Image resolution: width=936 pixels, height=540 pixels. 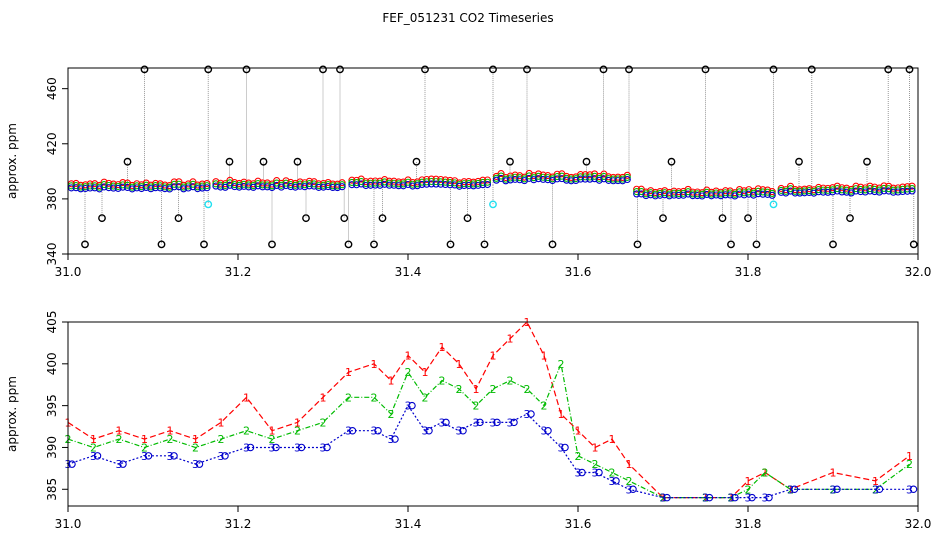 I want to click on y-tick-label: 380, so click(x=52, y=198).